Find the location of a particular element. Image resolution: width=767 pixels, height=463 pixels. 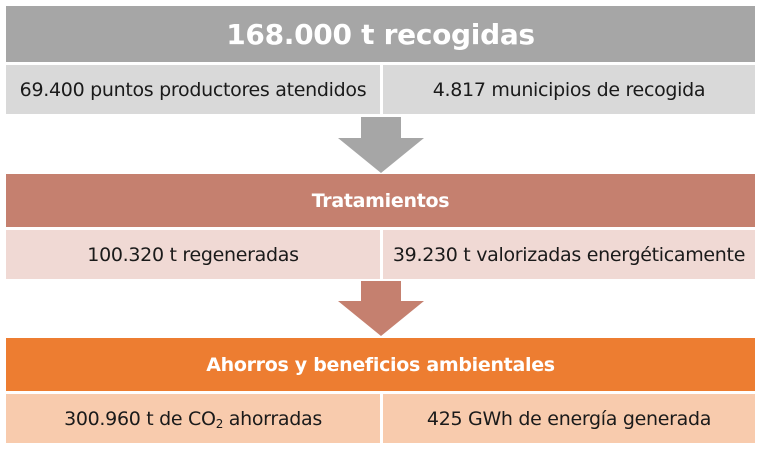

co2-subscript: 2 is located at coordinates (219, 423).